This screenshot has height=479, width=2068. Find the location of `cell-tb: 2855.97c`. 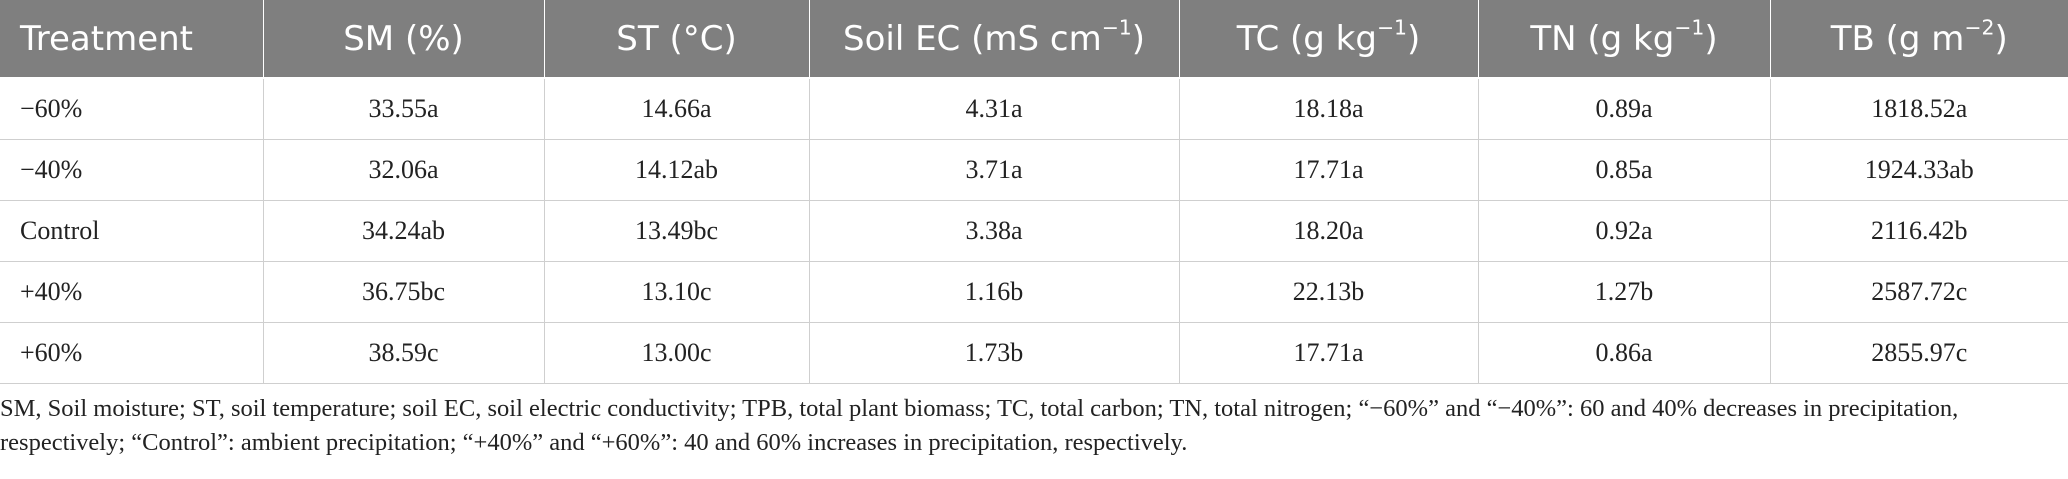

cell-tb: 2855.97c is located at coordinates (1919, 353).